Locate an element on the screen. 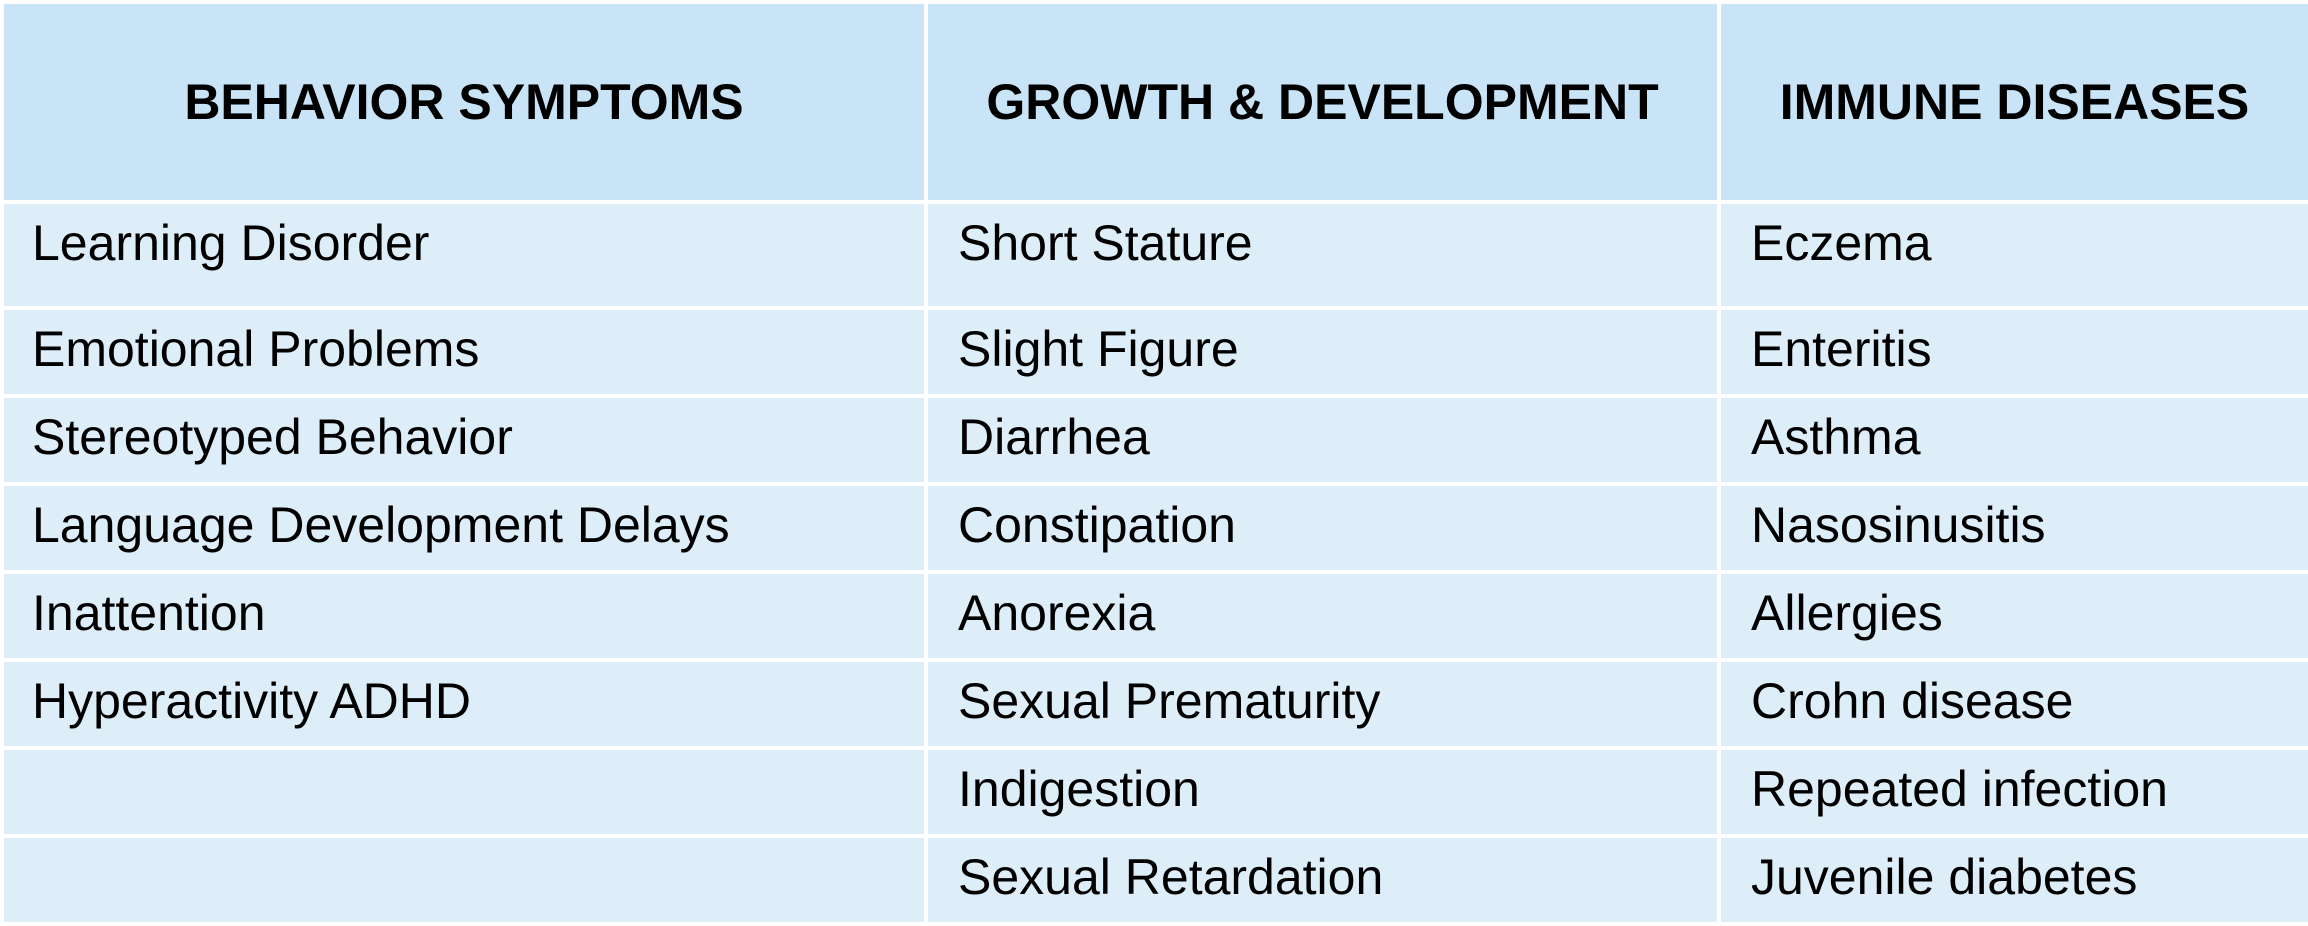 The width and height of the screenshot is (2308, 926). table-row: Stereotyped Behavior Diarrhea Asthma is located at coordinates (1154, 440).